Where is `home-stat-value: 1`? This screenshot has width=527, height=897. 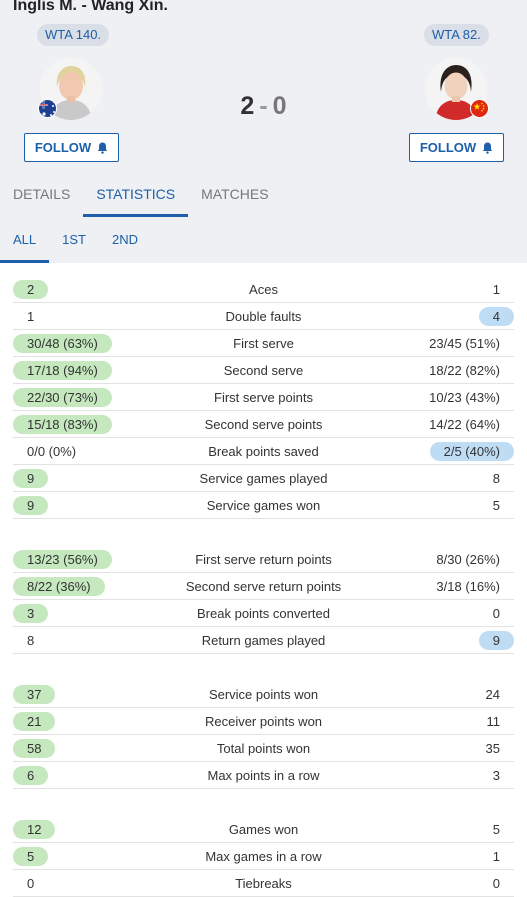
home-stat-value: 1 is located at coordinates (31, 316).